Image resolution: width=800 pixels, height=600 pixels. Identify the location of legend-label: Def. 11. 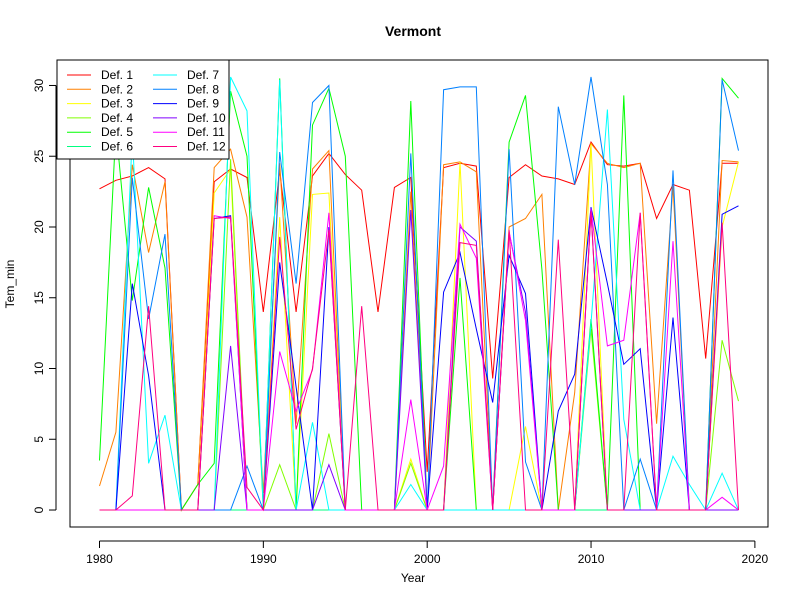
(206, 132).